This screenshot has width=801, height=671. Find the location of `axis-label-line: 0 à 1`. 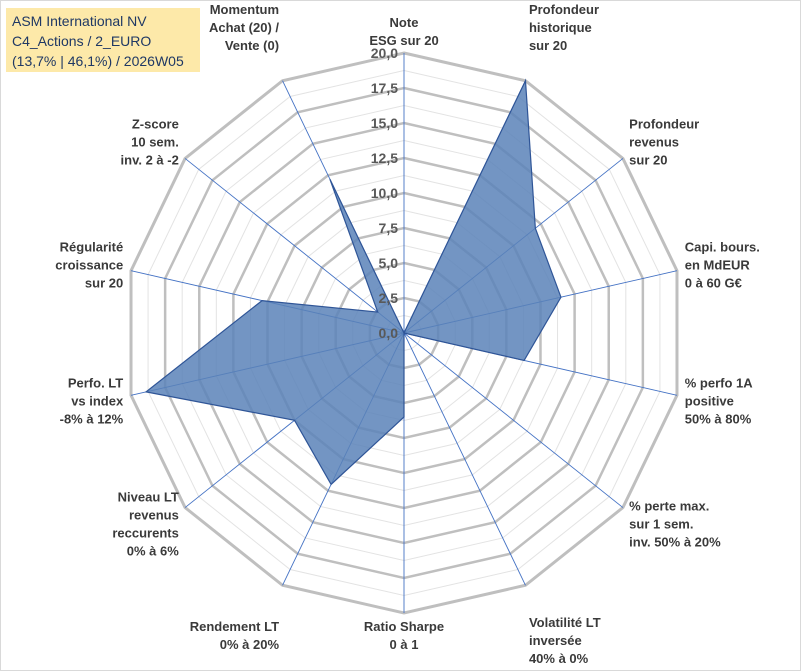

axis-label-line: 0 à 1 is located at coordinates (404, 644).